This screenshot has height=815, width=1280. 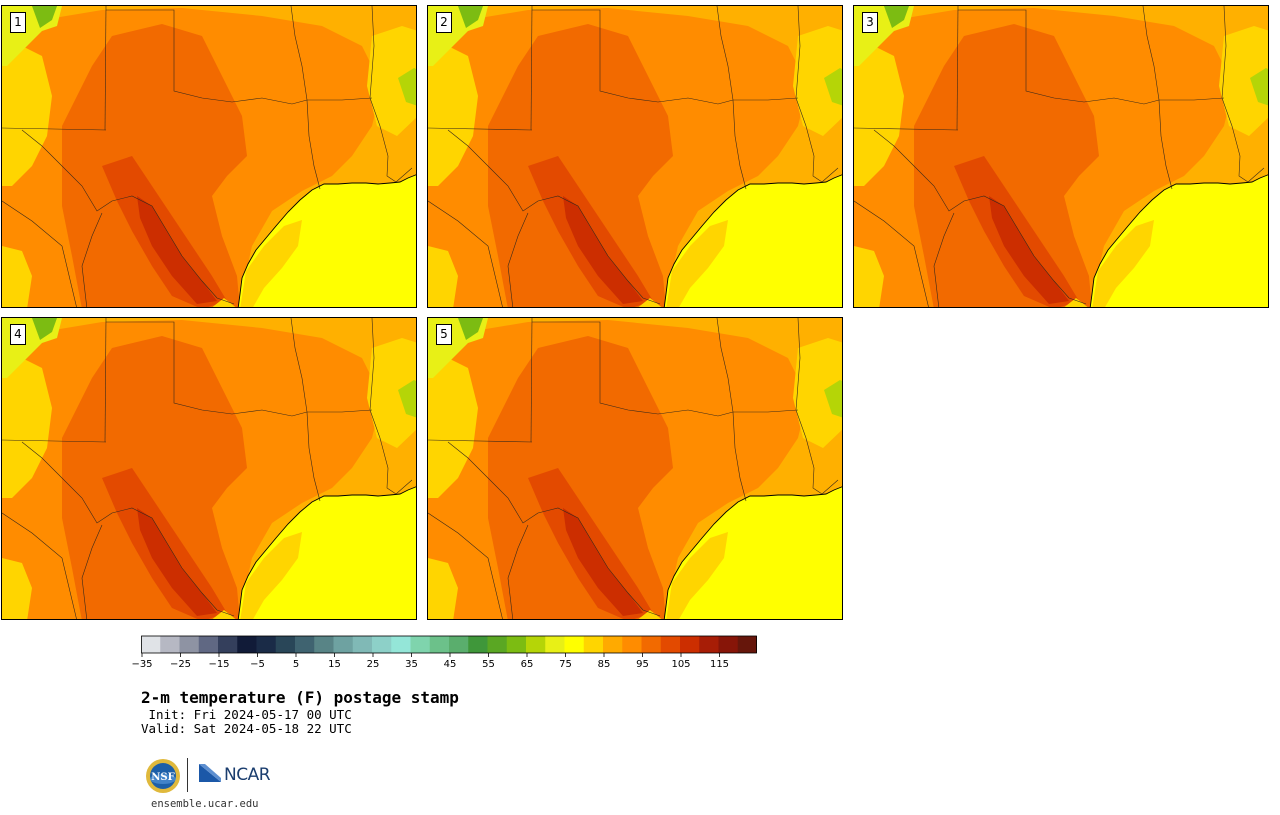 What do you see at coordinates (411, 664) in the screenshot?
I see `colorbar-tick-label: 35` at bounding box center [411, 664].